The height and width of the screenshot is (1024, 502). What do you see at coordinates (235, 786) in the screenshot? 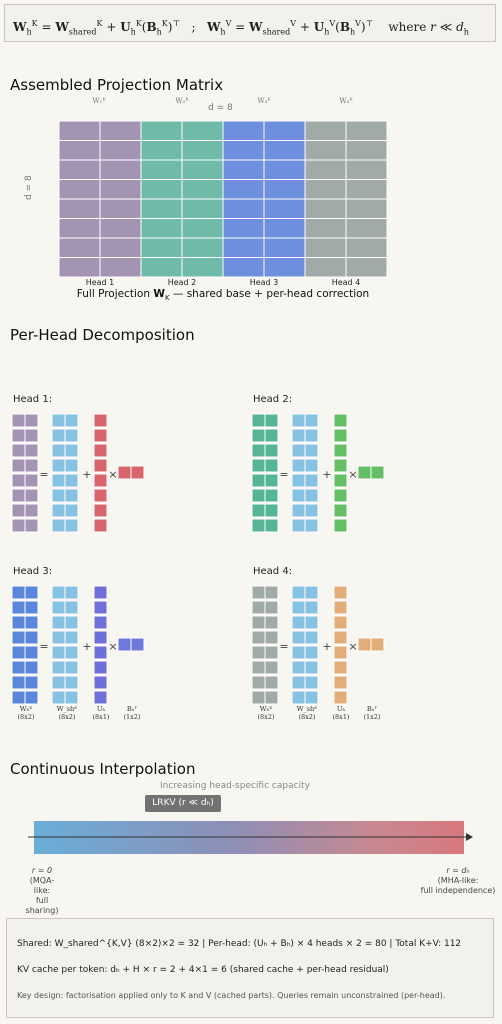
I see `capacity-label: Increasing head-specific capacity` at bounding box center [235, 786].